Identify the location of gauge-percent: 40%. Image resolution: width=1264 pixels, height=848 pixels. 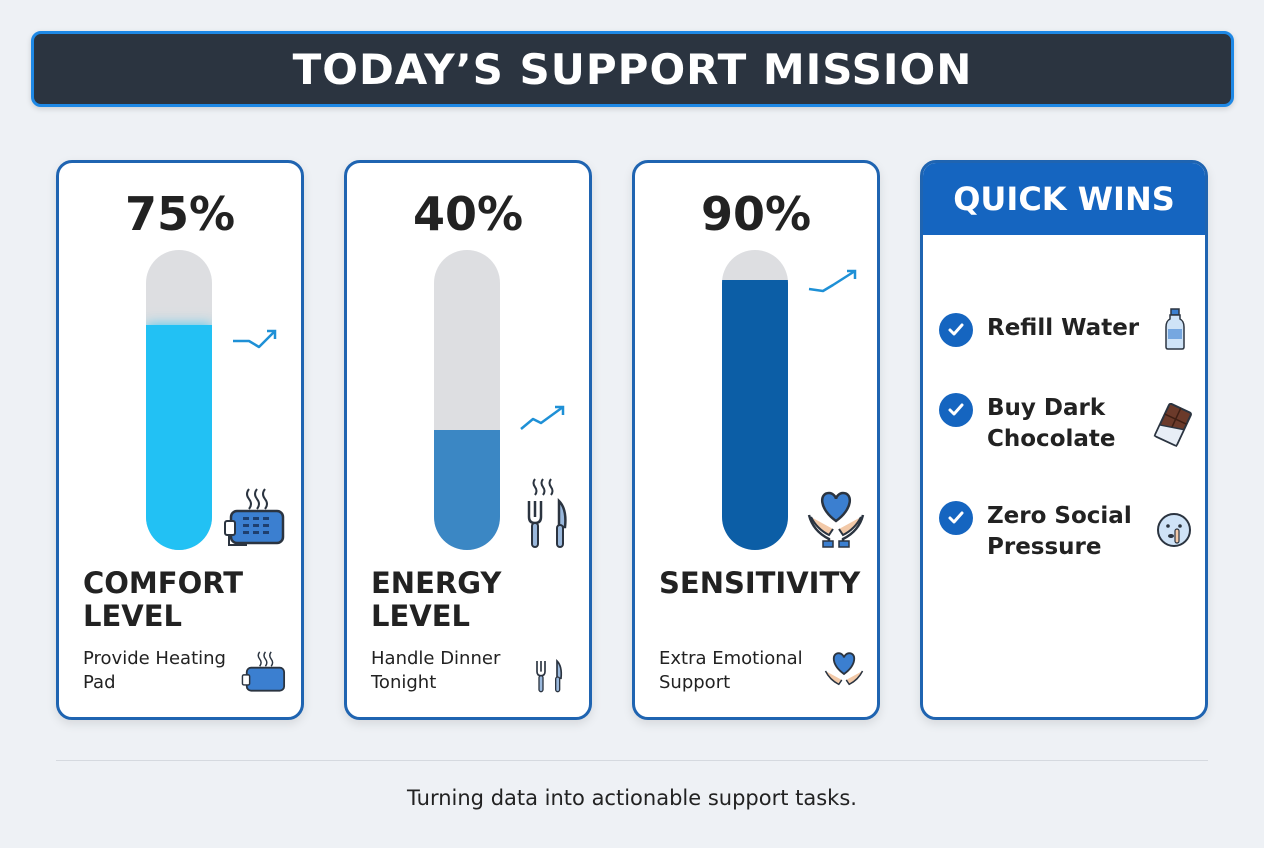
(468, 214).